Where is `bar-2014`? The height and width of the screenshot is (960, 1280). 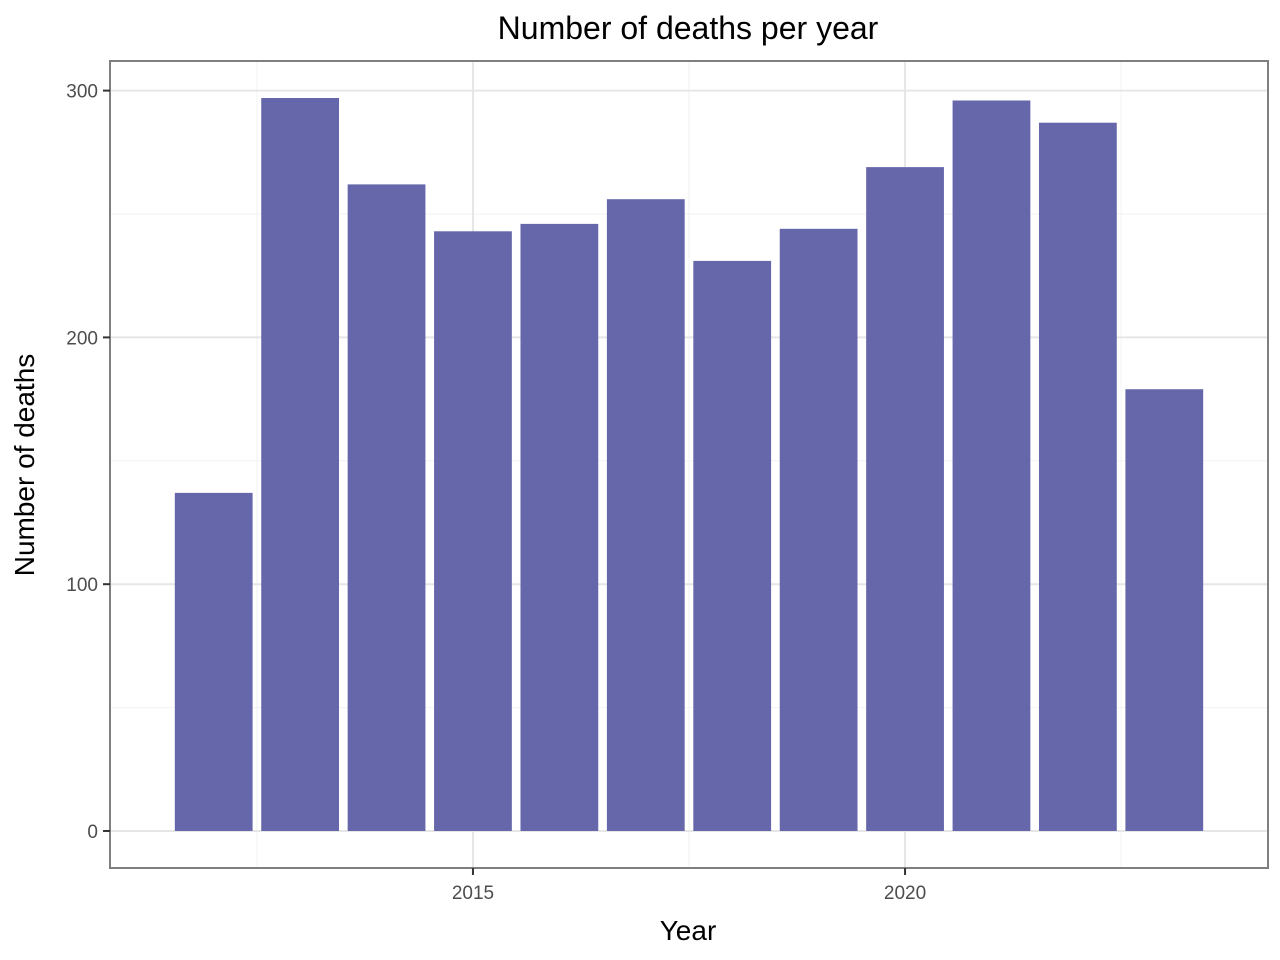
bar-2014 is located at coordinates (386, 507).